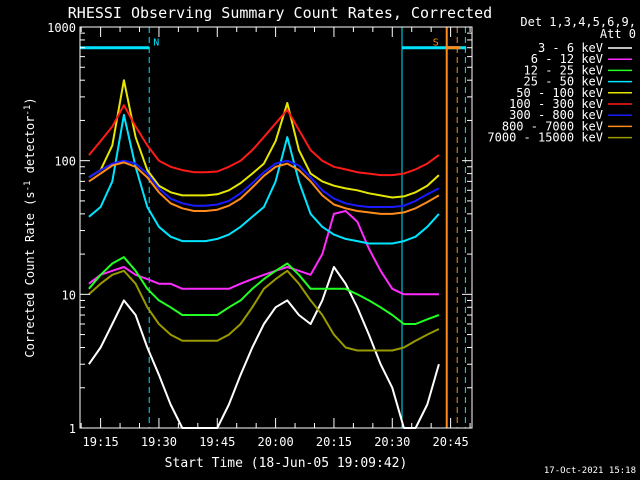 This screenshot has height=480, width=640. I want to click on y-tick-label: 1000, so click(61, 28).